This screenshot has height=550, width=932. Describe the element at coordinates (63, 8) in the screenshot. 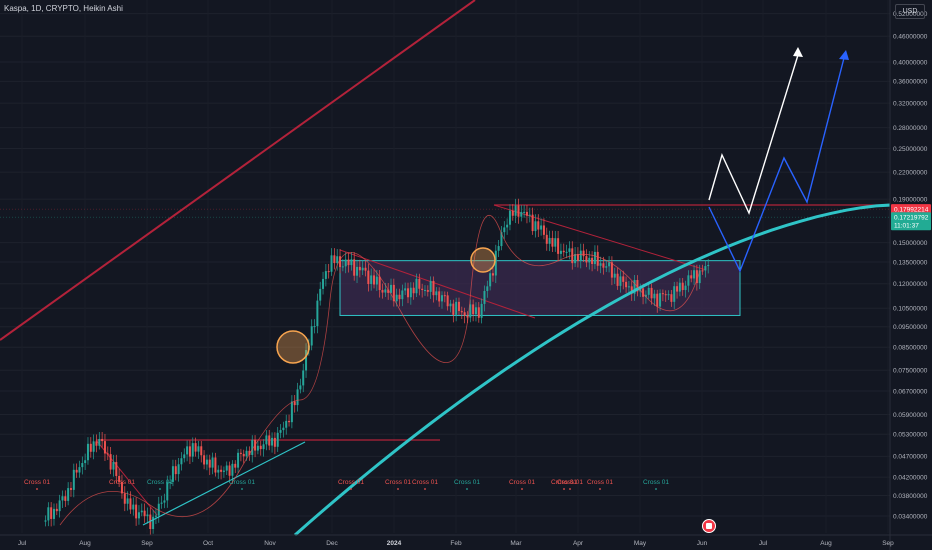

I see `symbol-legend: Kaspa, 1D, CRYPTO, Heikin Ashi` at that location.